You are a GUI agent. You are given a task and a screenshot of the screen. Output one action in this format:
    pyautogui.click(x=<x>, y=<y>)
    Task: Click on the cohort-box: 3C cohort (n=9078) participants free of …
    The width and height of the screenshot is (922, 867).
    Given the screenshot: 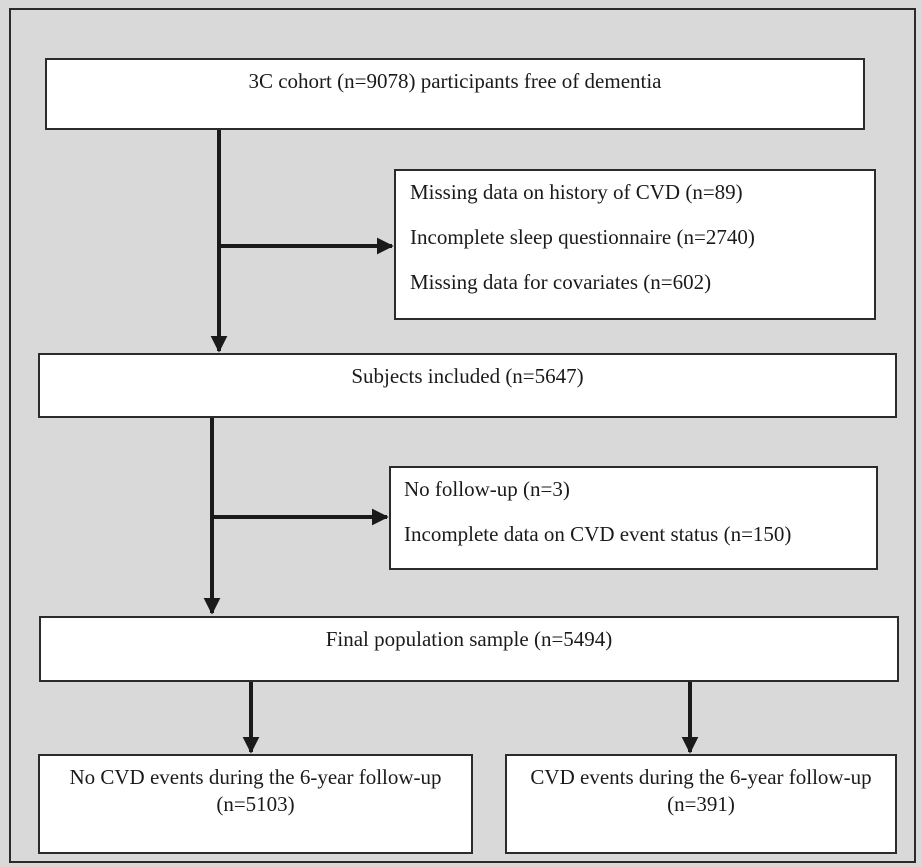 What is the action you would take?
    pyautogui.click(x=455, y=94)
    